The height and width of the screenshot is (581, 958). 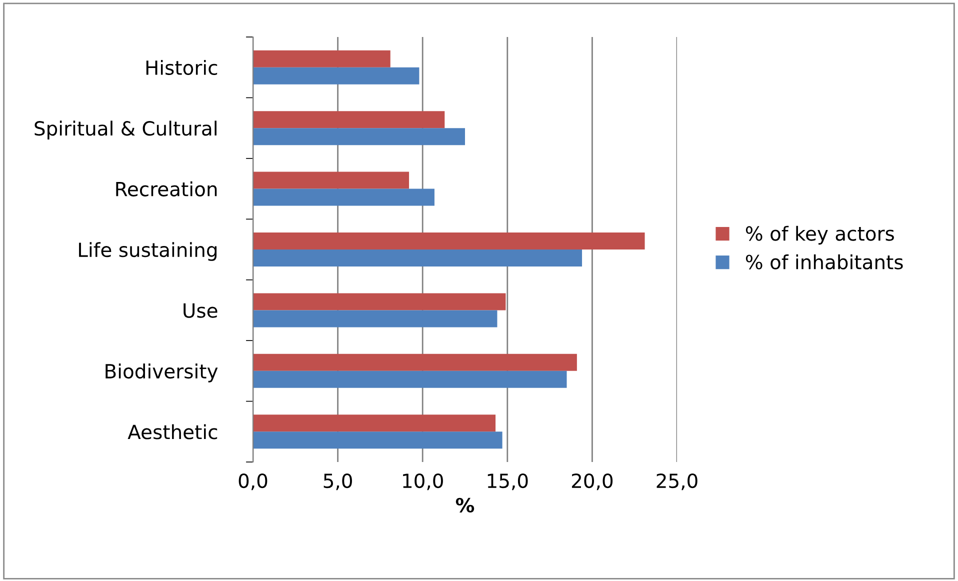 I want to click on y-tick-label: Biodiversity, so click(x=162, y=373).